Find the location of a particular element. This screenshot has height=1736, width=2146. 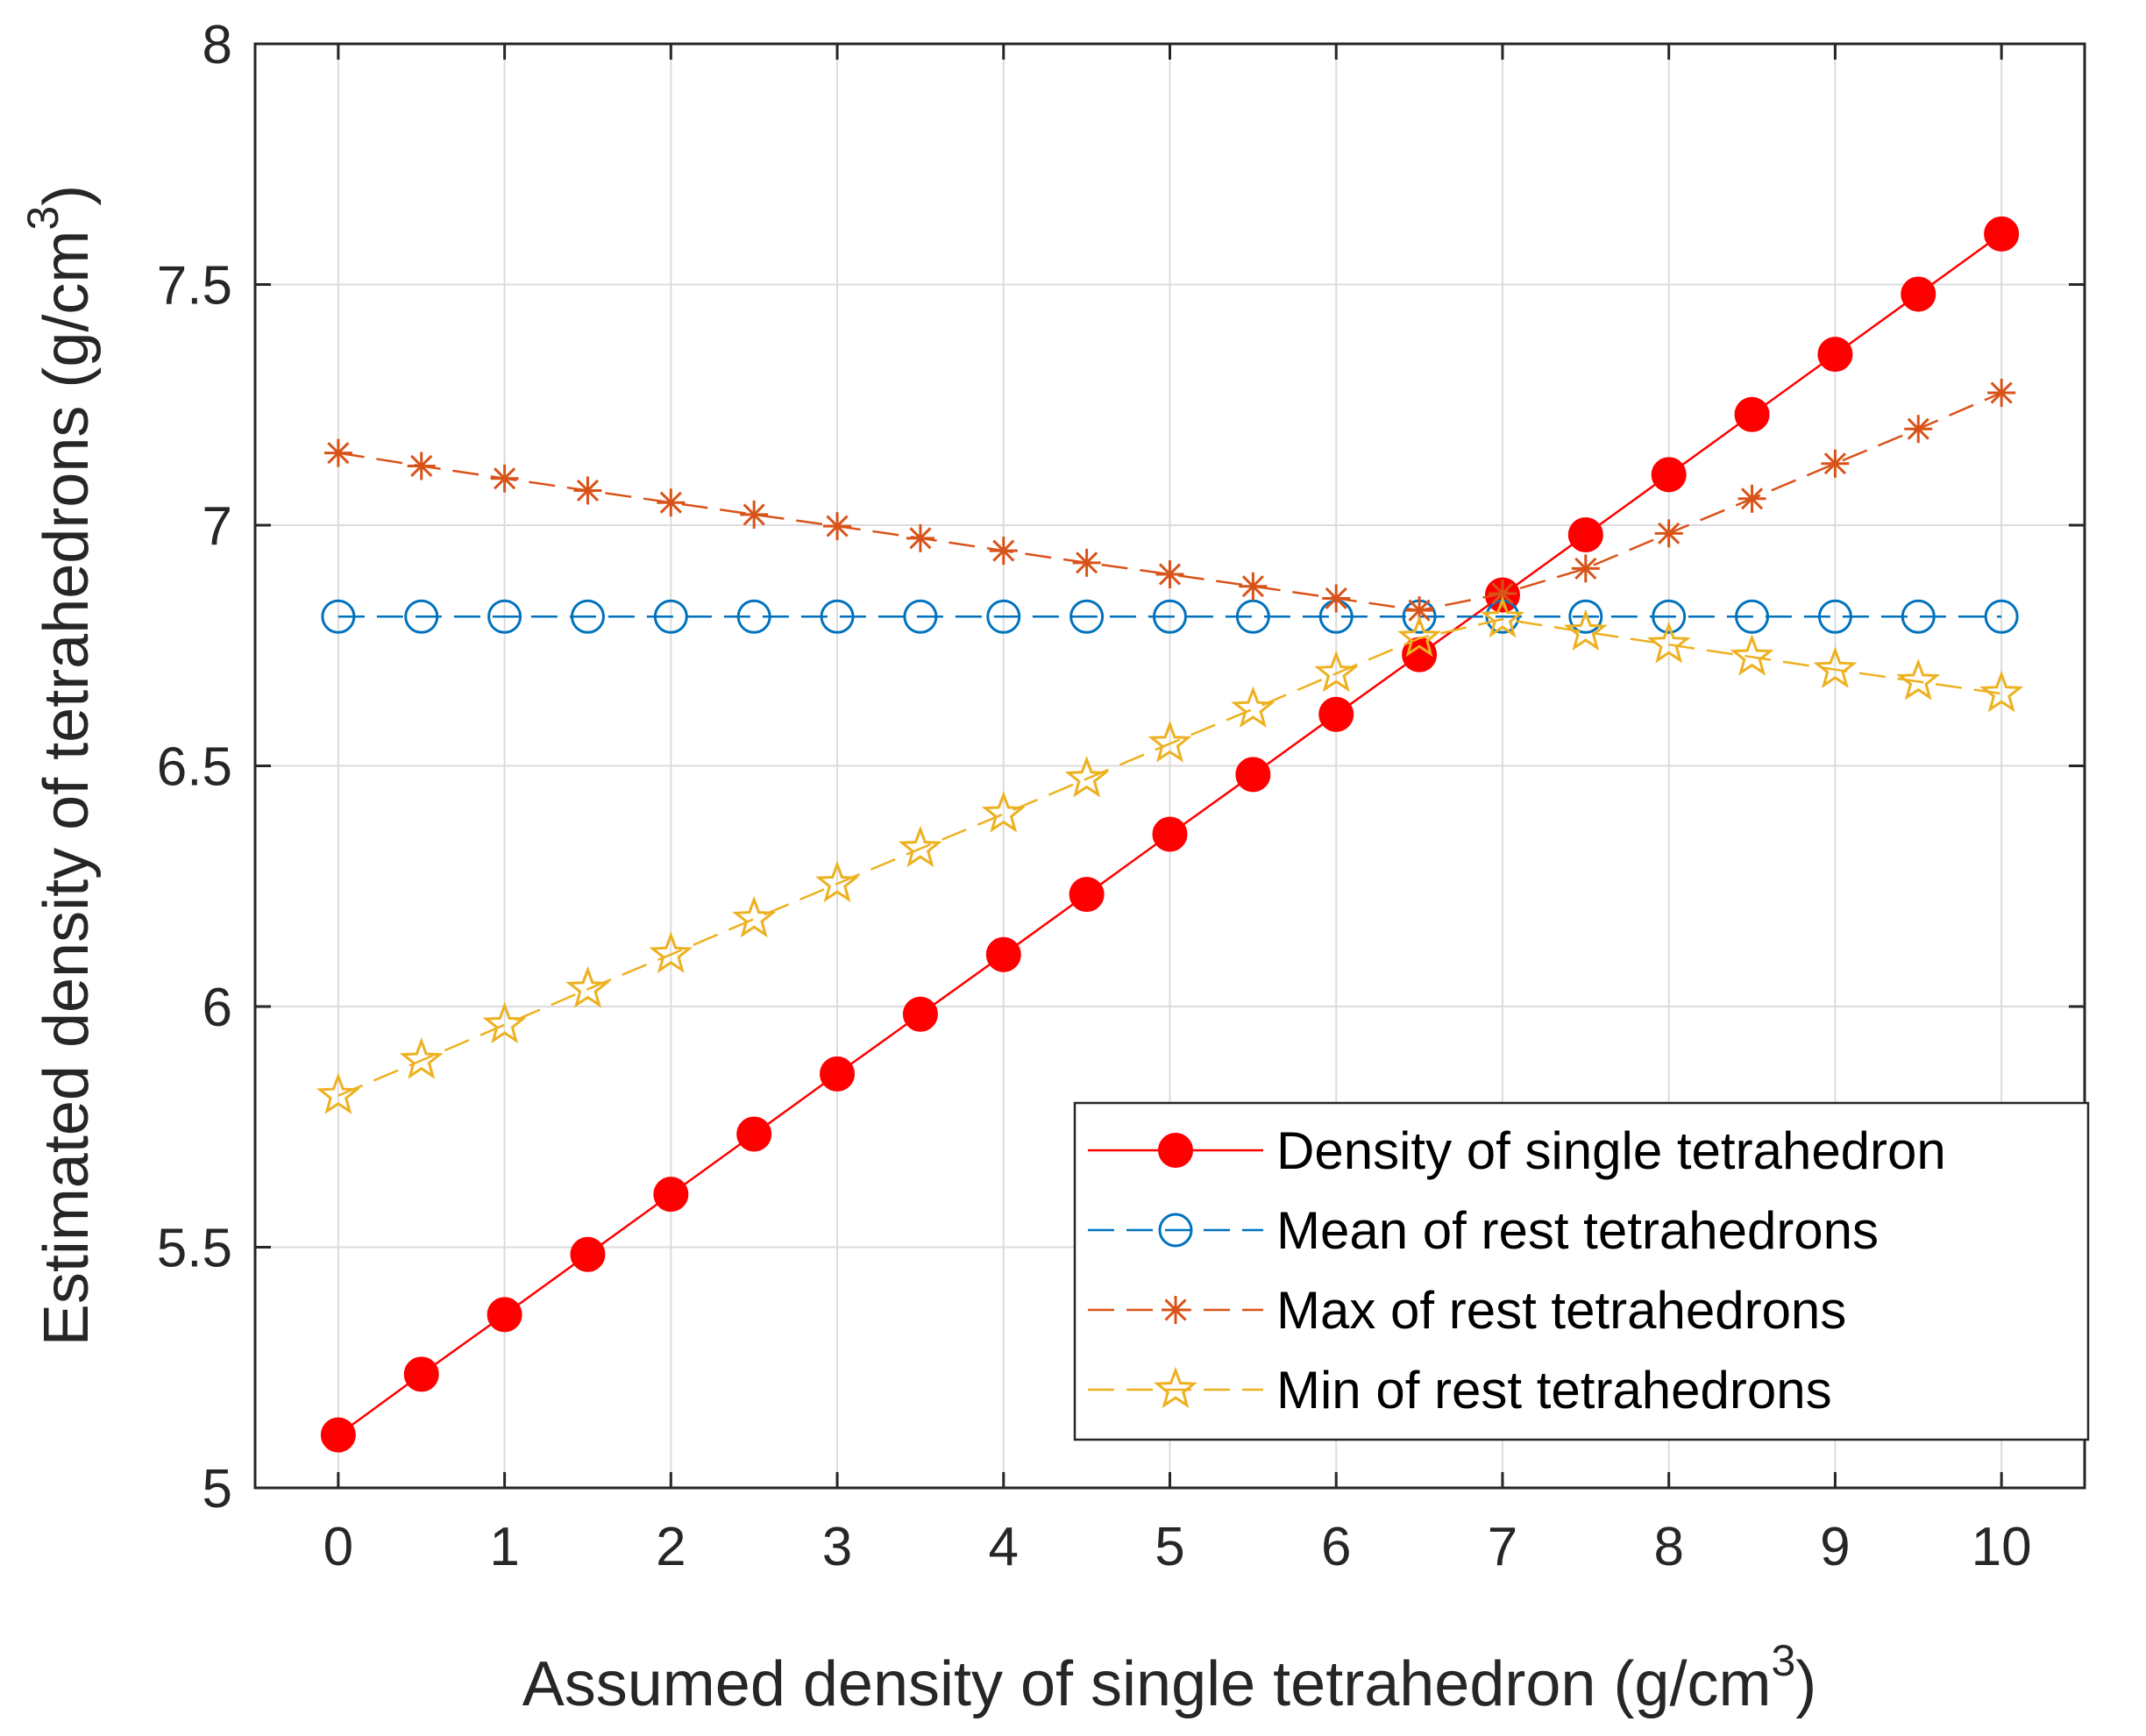

x-tick-label: 6 is located at coordinates (1336, 1547).